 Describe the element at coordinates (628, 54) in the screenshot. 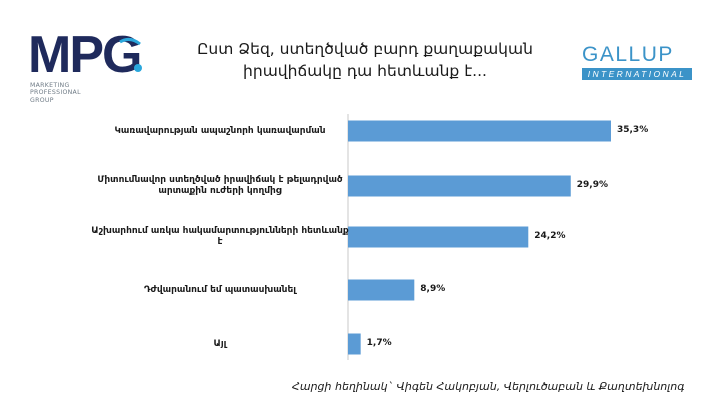

I see `gallup-logo-word: GALLUP` at that location.